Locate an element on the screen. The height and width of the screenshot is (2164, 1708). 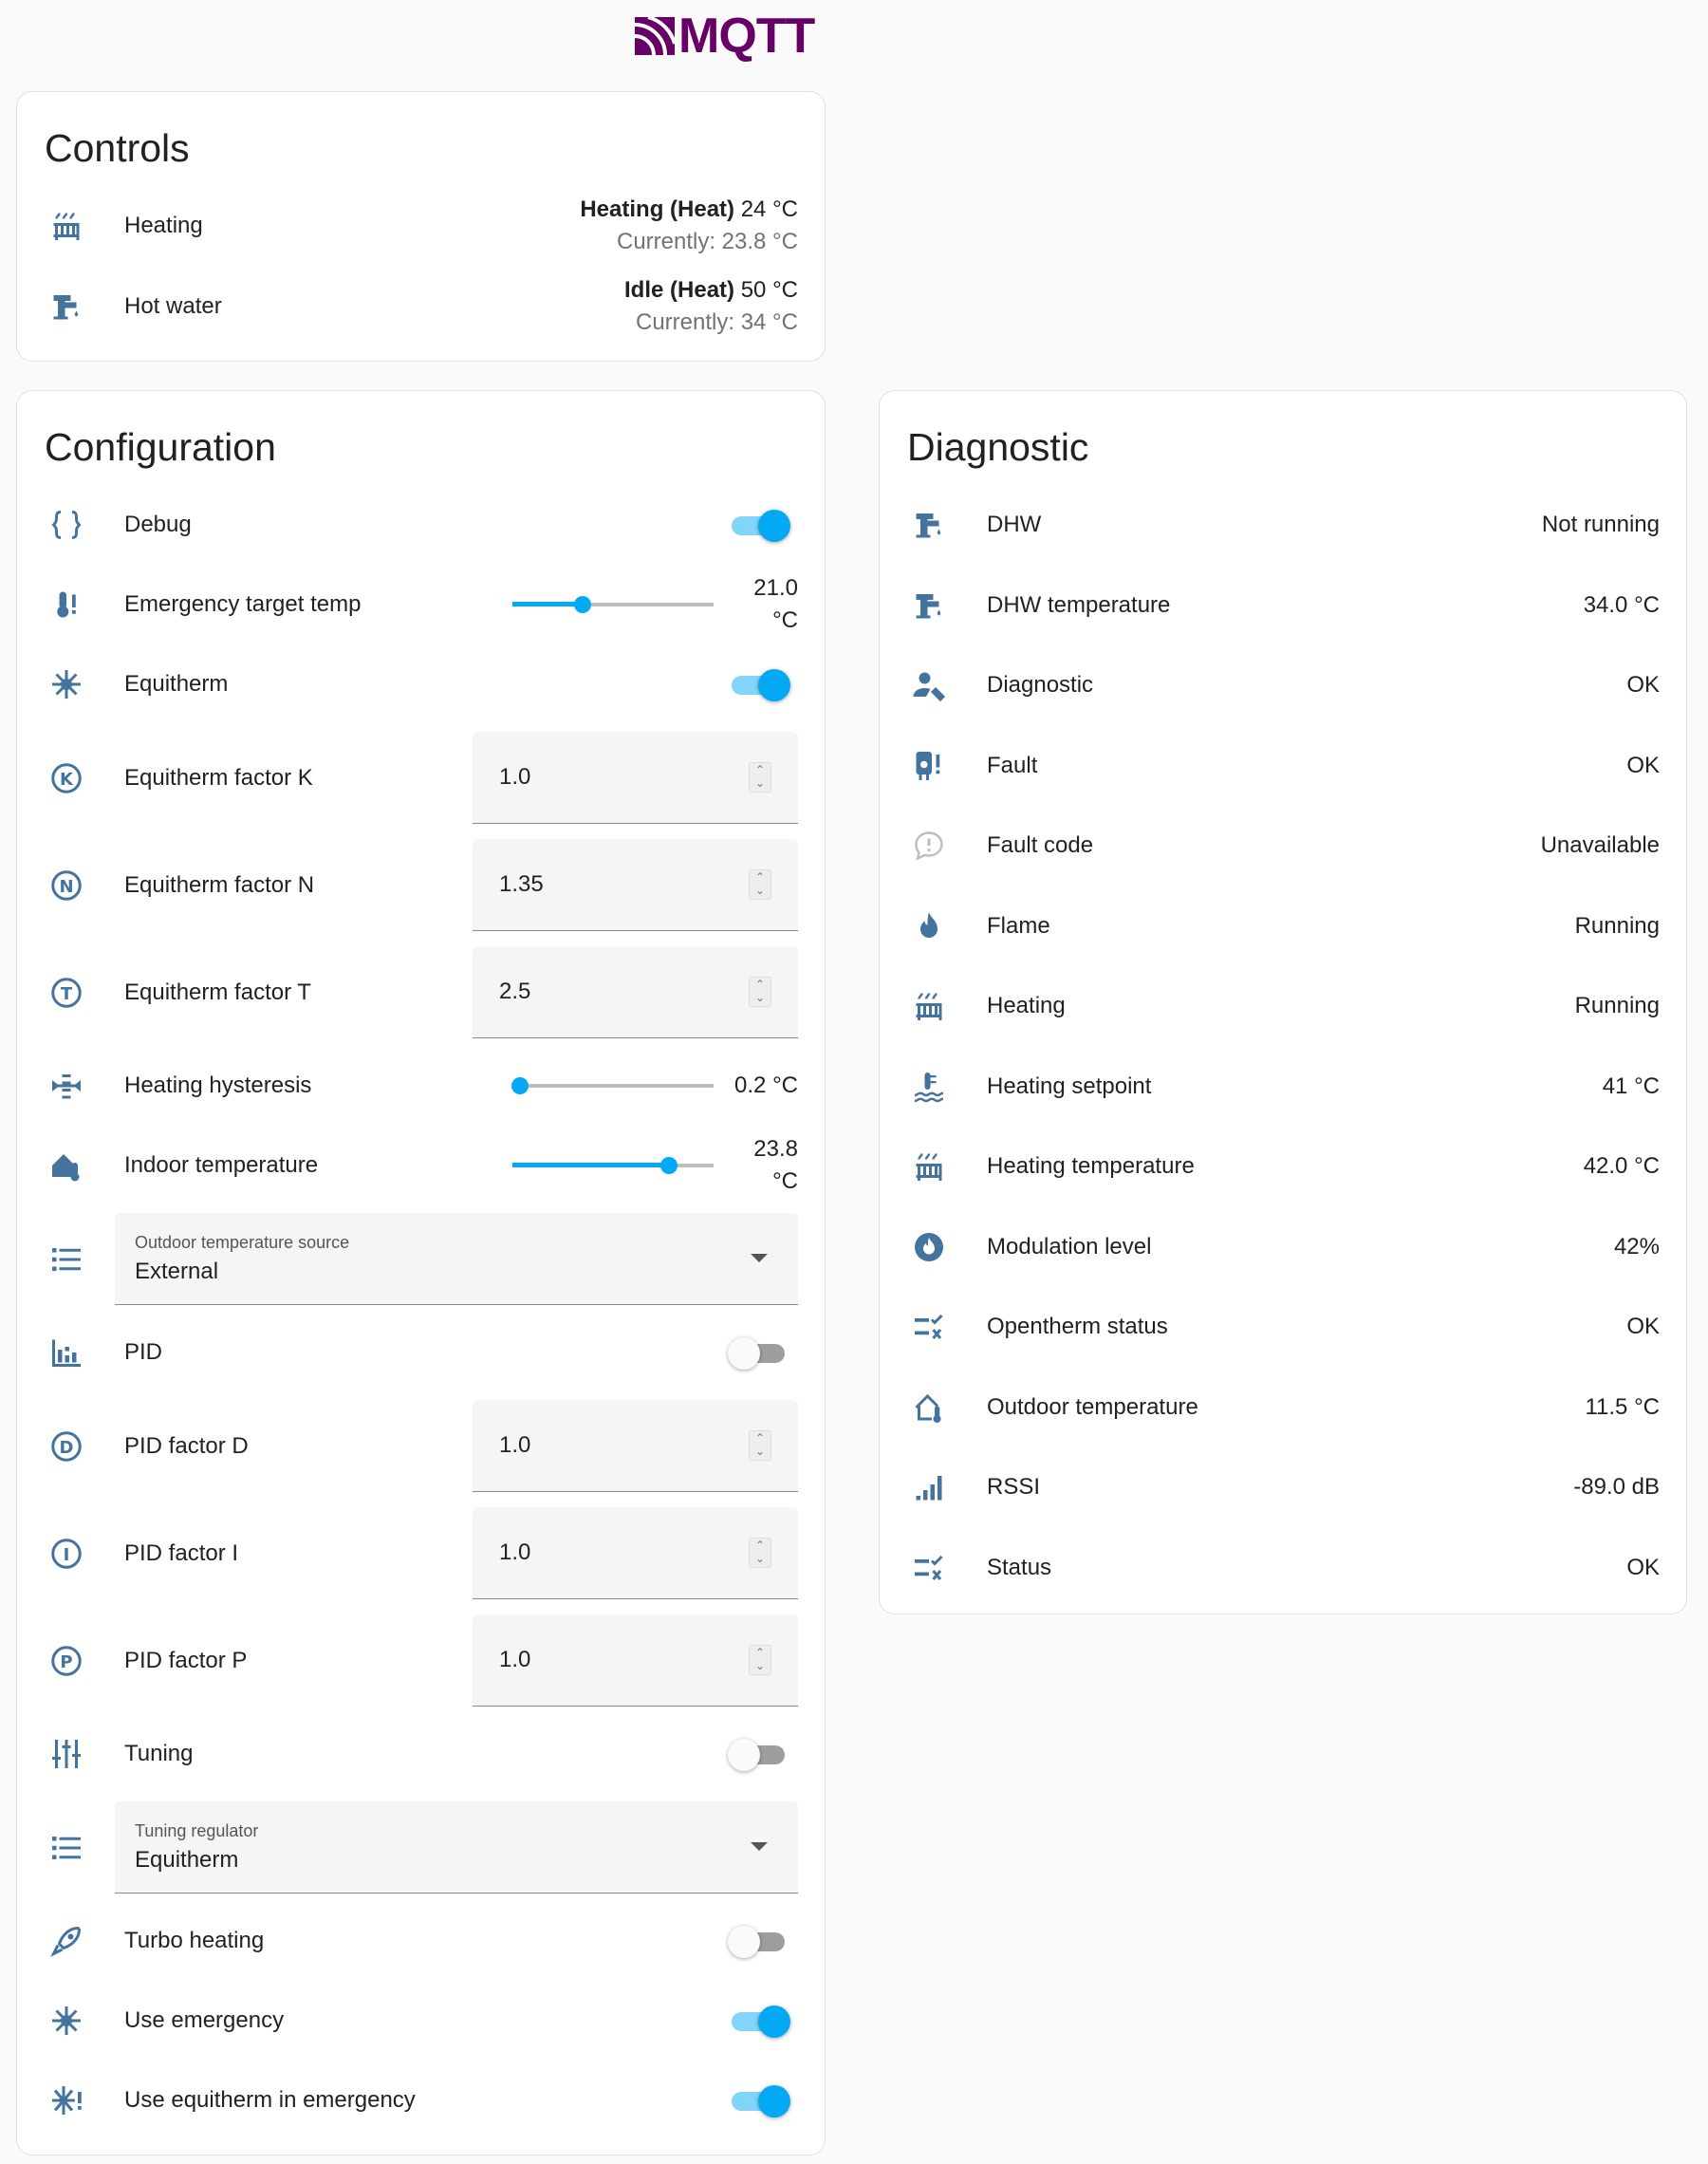
chart-bar-icon is located at coordinates (66, 1352).